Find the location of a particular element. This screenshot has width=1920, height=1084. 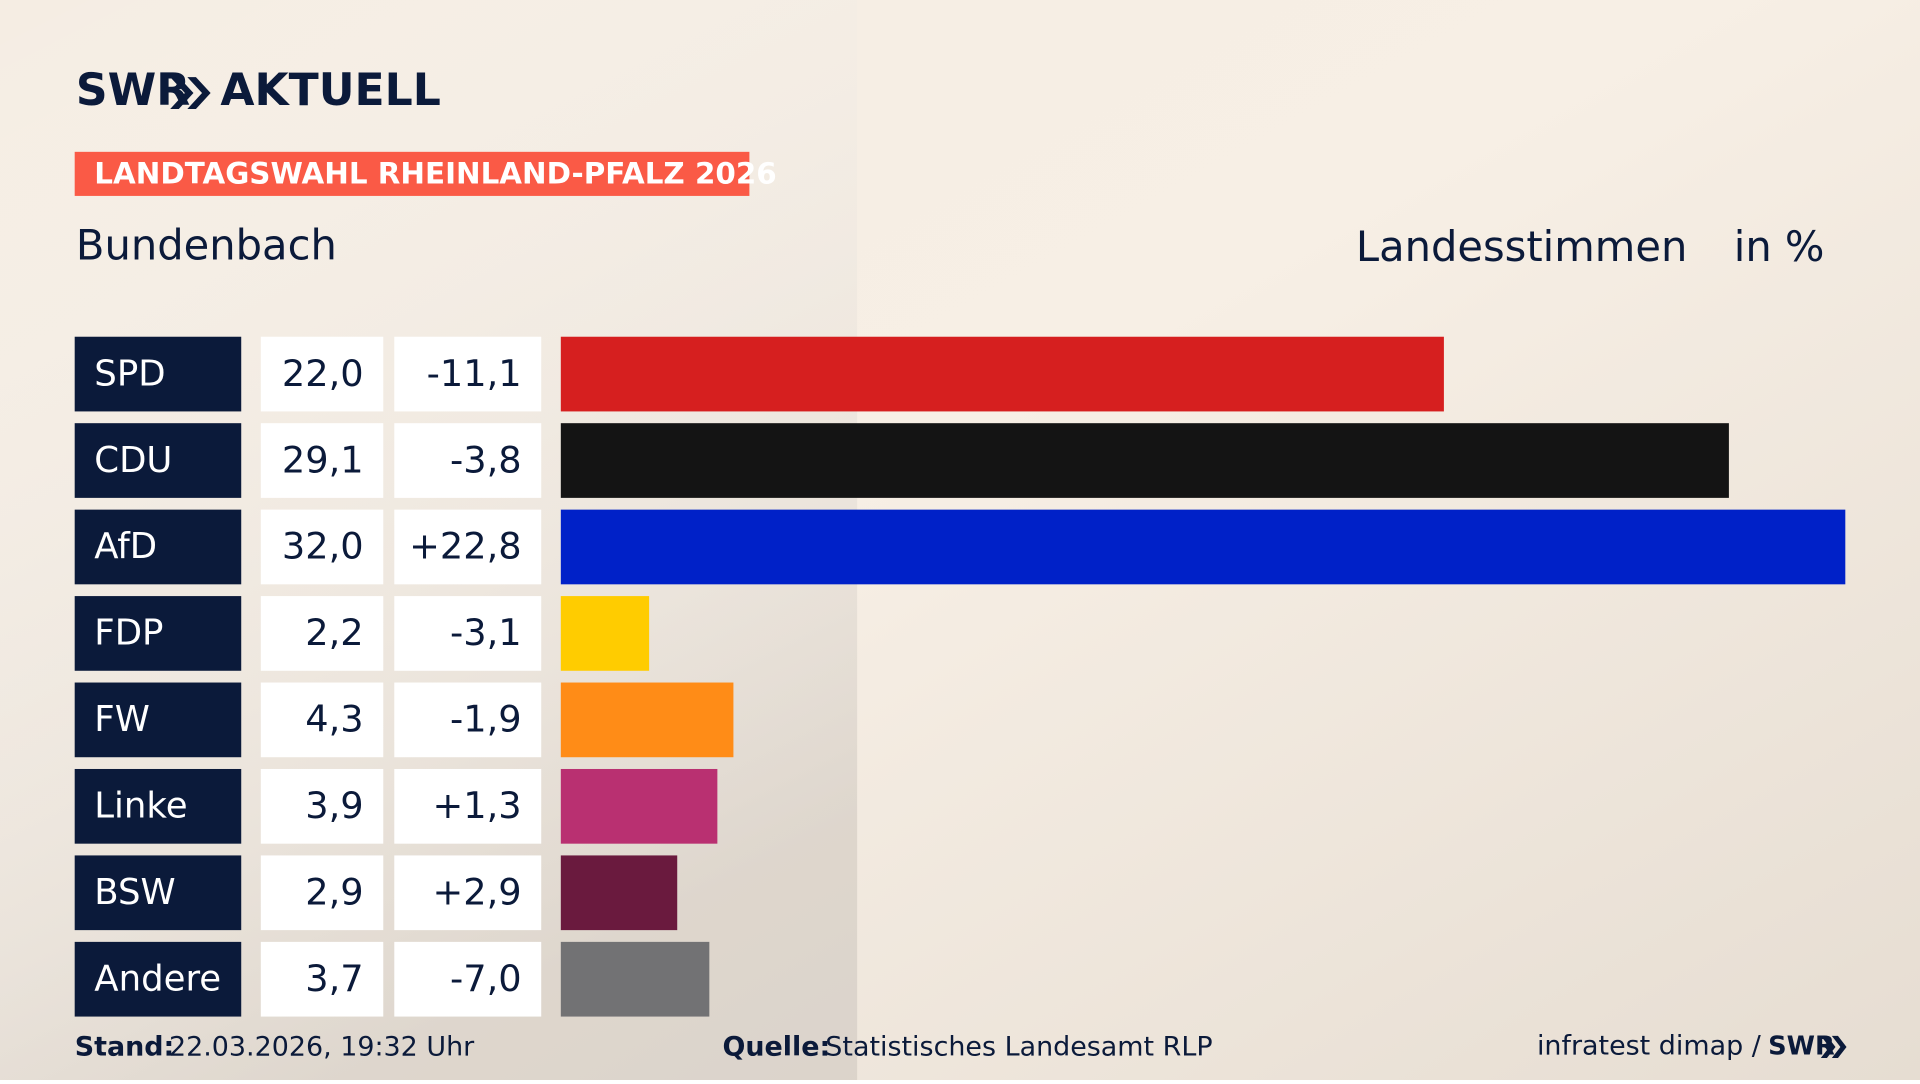

value-label: 32,0 is located at coordinates (323, 546).